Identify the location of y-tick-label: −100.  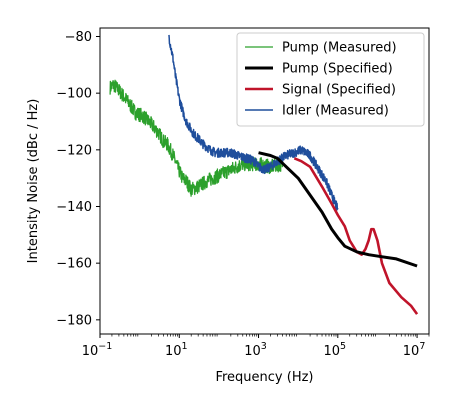
(74, 94).